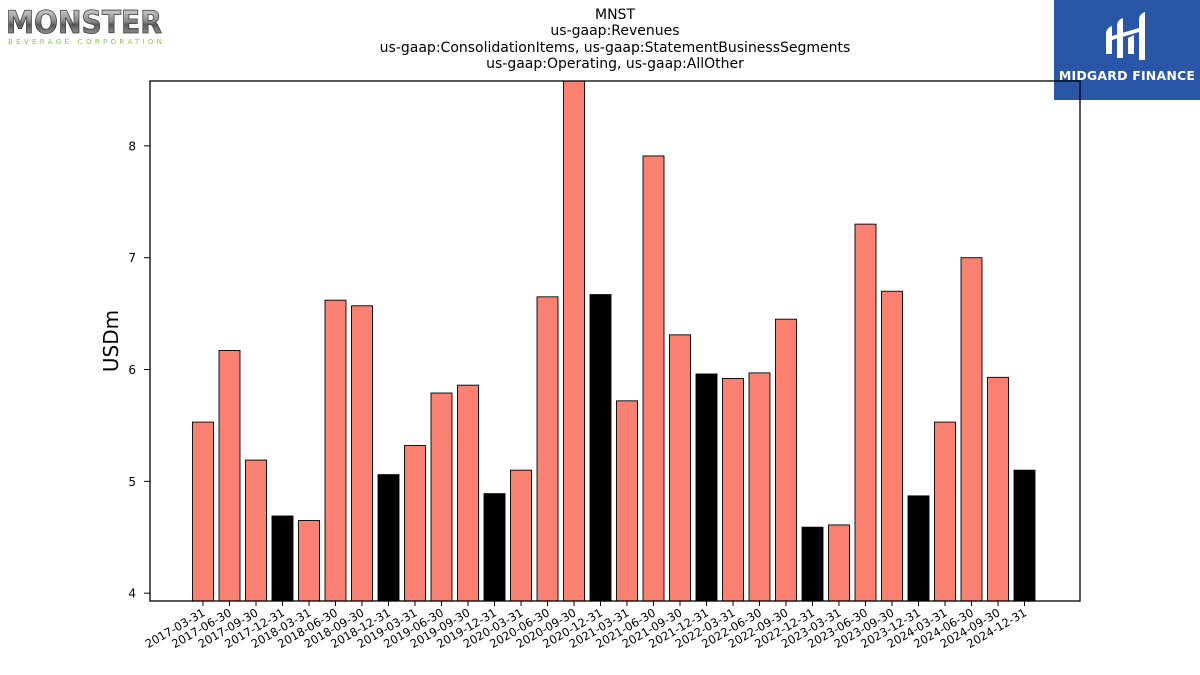 This screenshot has height=675, width=1200. I want to click on y-axis-label: USDm, so click(111, 341).